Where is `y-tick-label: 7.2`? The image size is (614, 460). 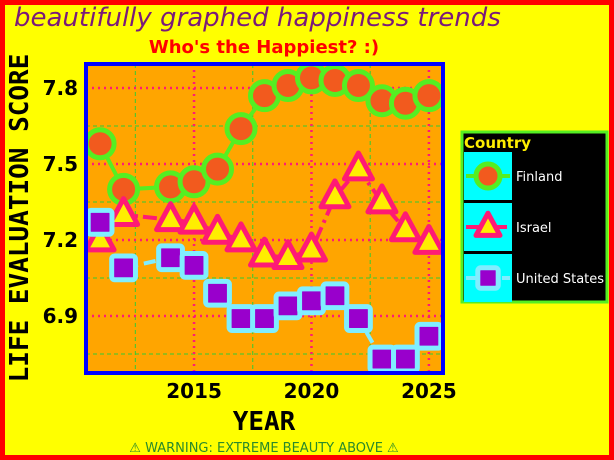 y-tick-label: 7.2 is located at coordinates (60, 240).